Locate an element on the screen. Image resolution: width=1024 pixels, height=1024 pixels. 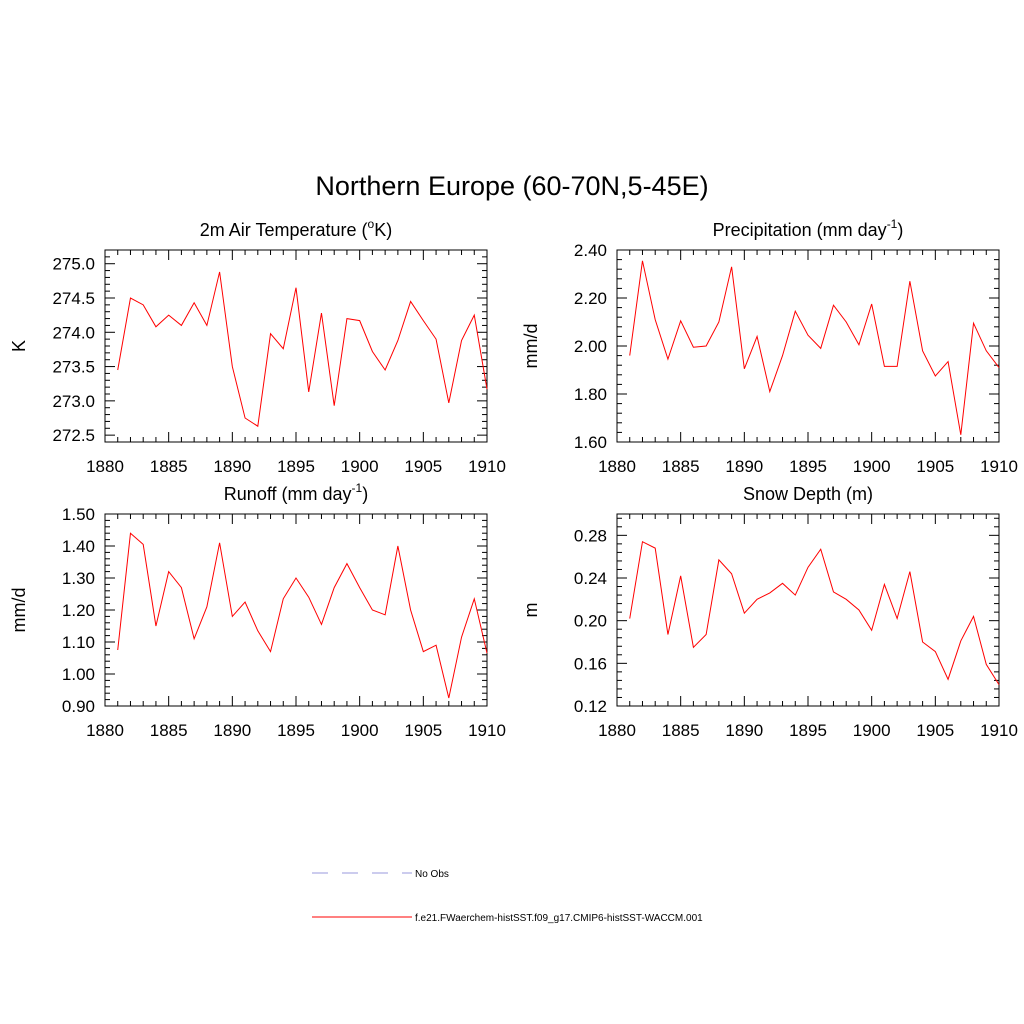
y-tick-label: 1.50 is located at coordinates (78, 514).